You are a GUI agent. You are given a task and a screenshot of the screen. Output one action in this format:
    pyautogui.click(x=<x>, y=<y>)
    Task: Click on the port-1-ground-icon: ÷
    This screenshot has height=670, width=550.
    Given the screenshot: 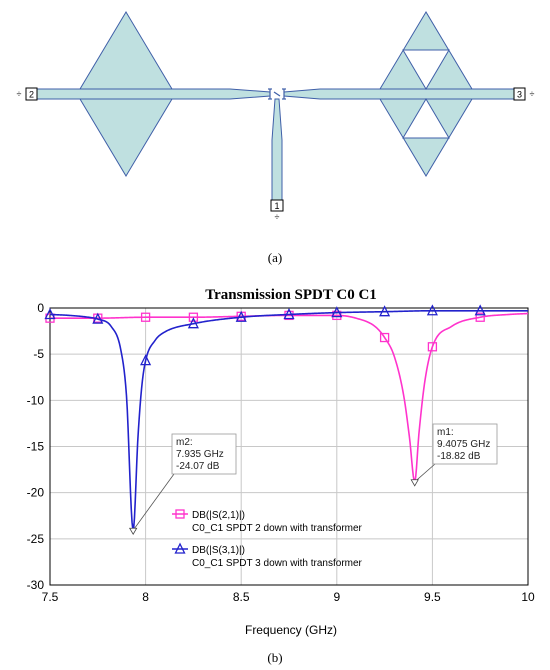 What is the action you would take?
    pyautogui.click(x=277, y=217)
    